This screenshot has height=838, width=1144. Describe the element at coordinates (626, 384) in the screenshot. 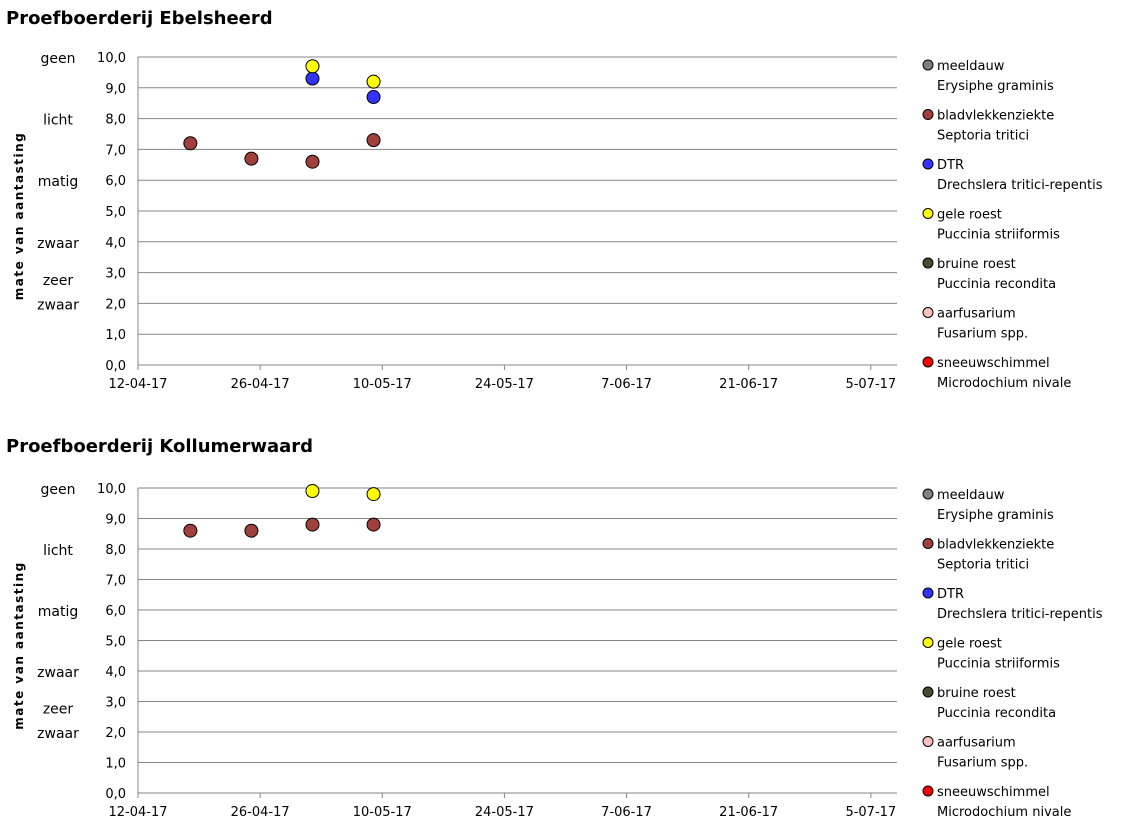

I see `x-tick-label: 7-06-17` at that location.